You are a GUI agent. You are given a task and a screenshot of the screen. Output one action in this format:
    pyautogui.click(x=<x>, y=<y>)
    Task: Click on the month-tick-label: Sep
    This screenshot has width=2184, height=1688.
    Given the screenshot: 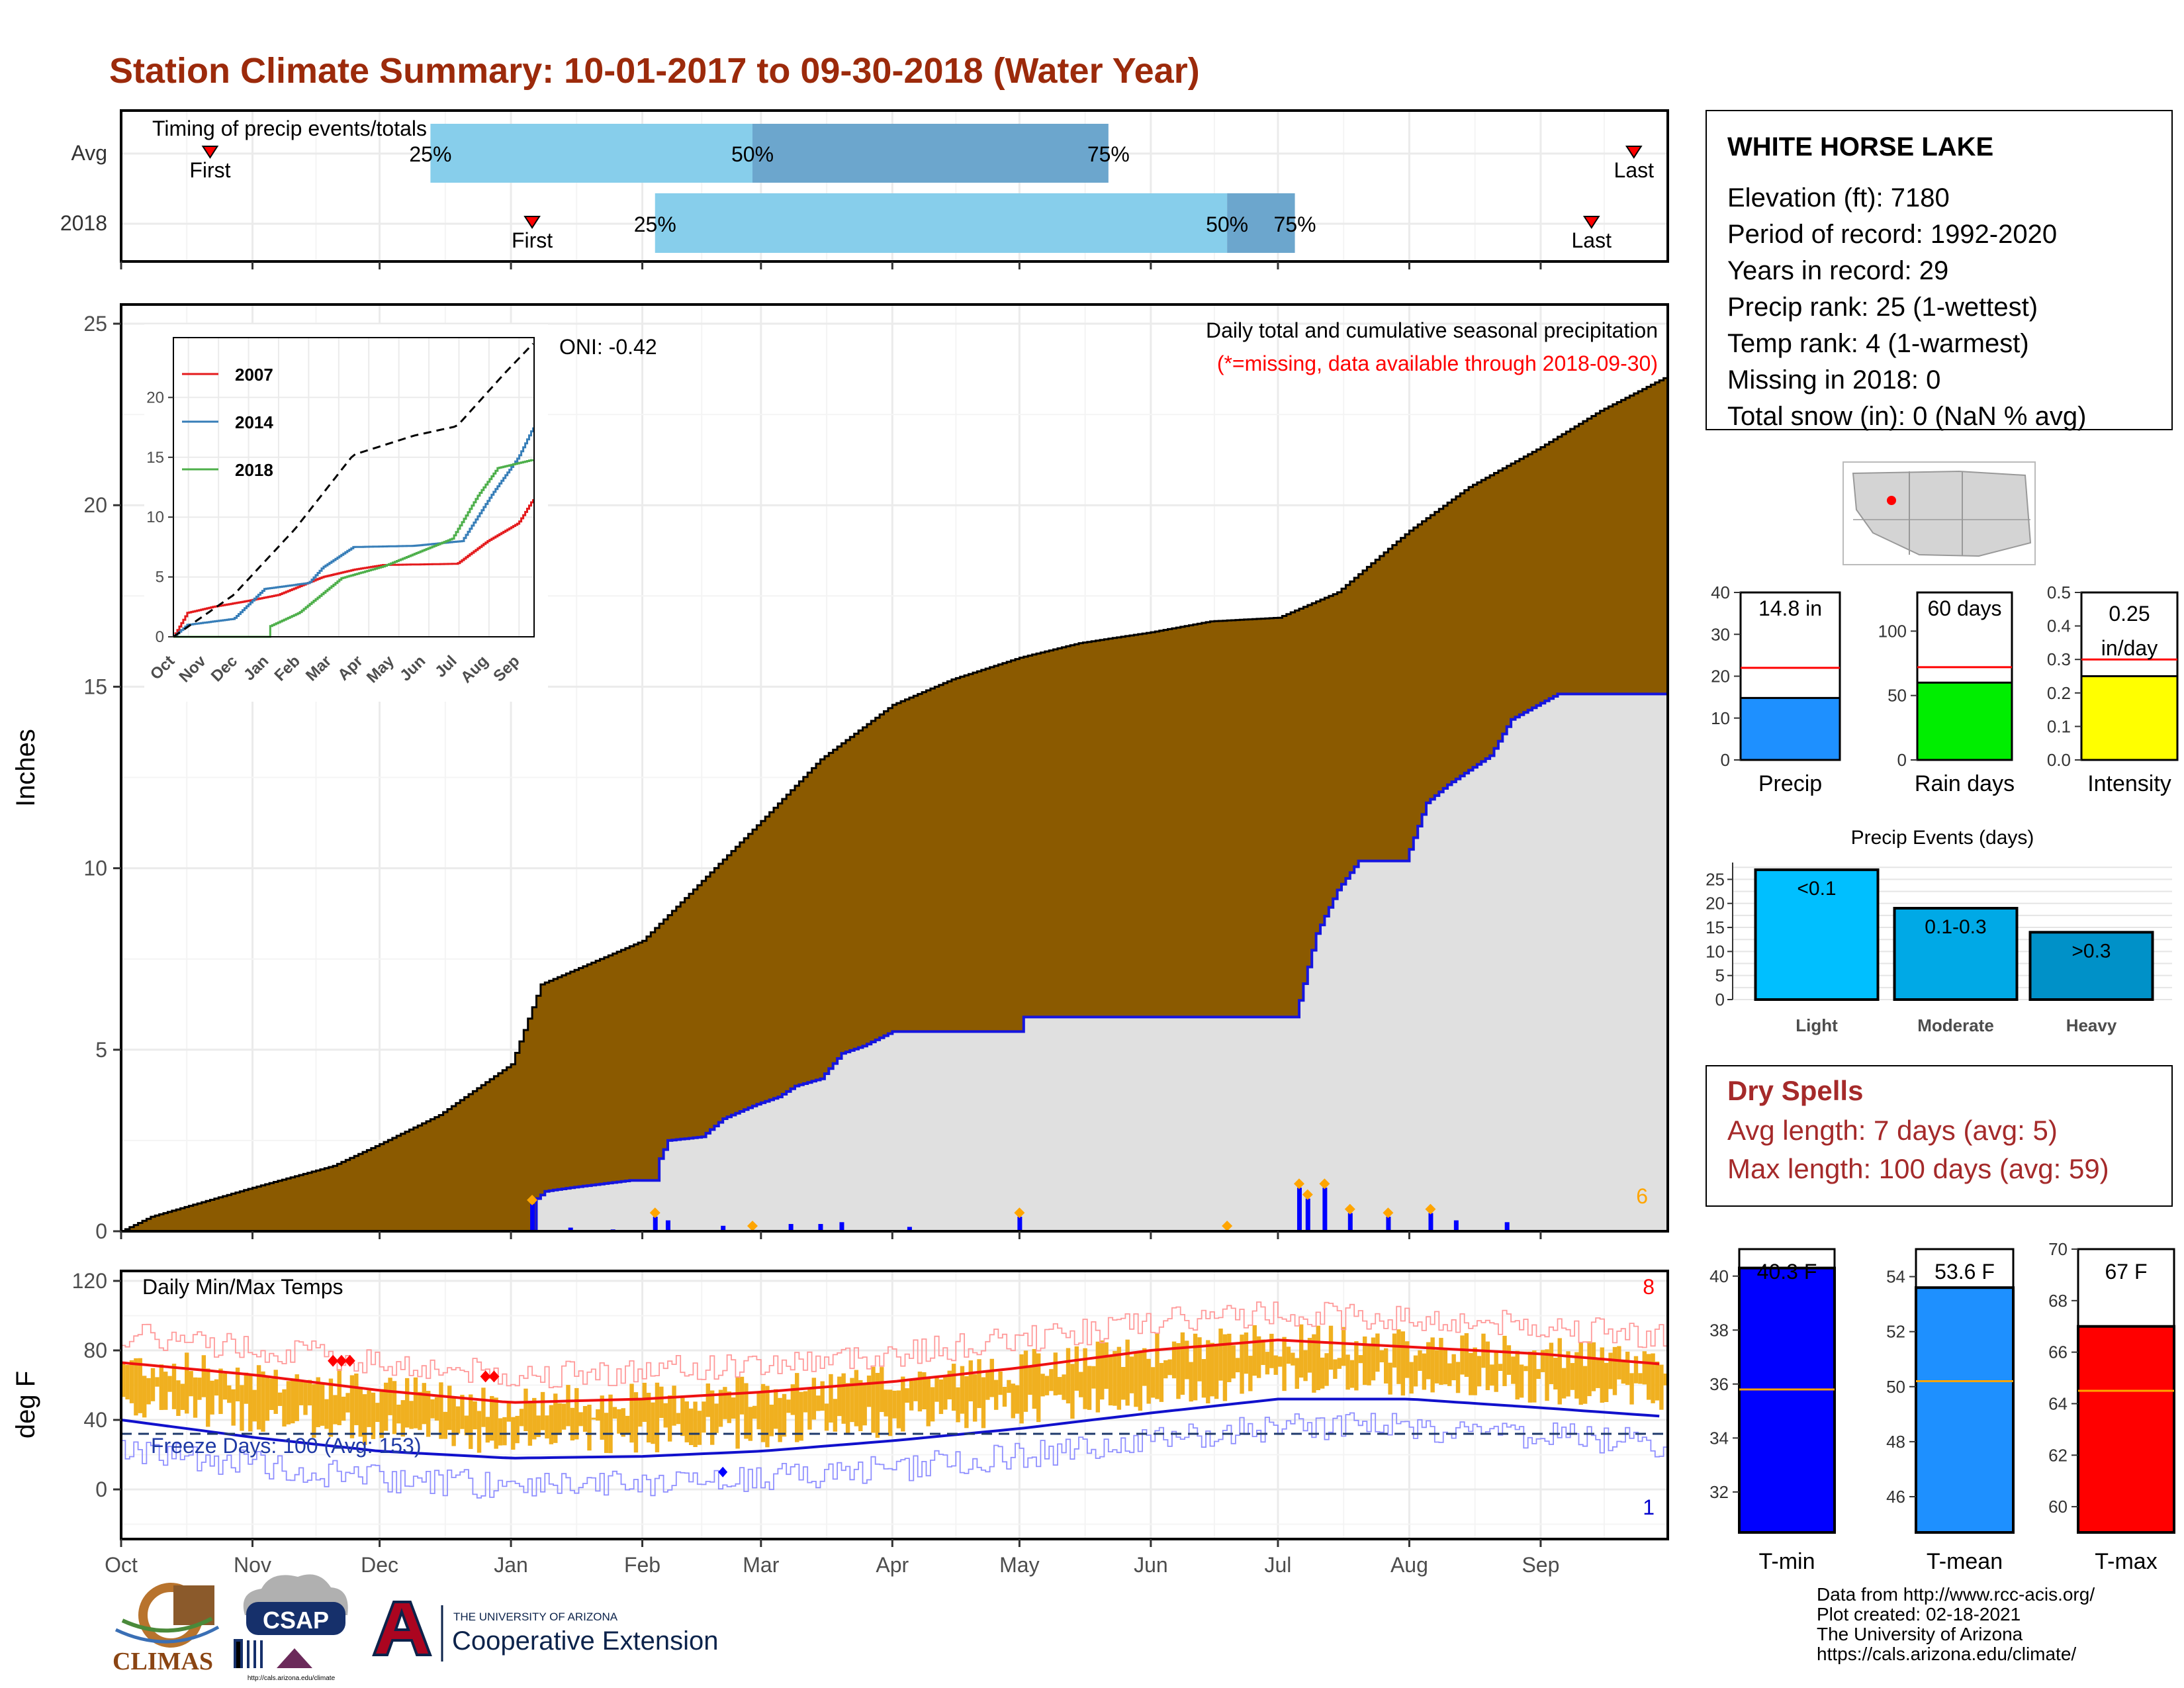 What is the action you would take?
    pyautogui.click(x=1541, y=1565)
    